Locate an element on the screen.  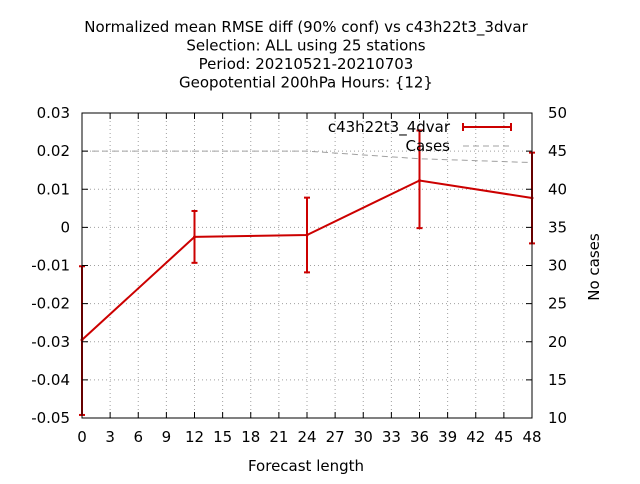
x-axis-label: Forecast length is located at coordinates (306, 466).